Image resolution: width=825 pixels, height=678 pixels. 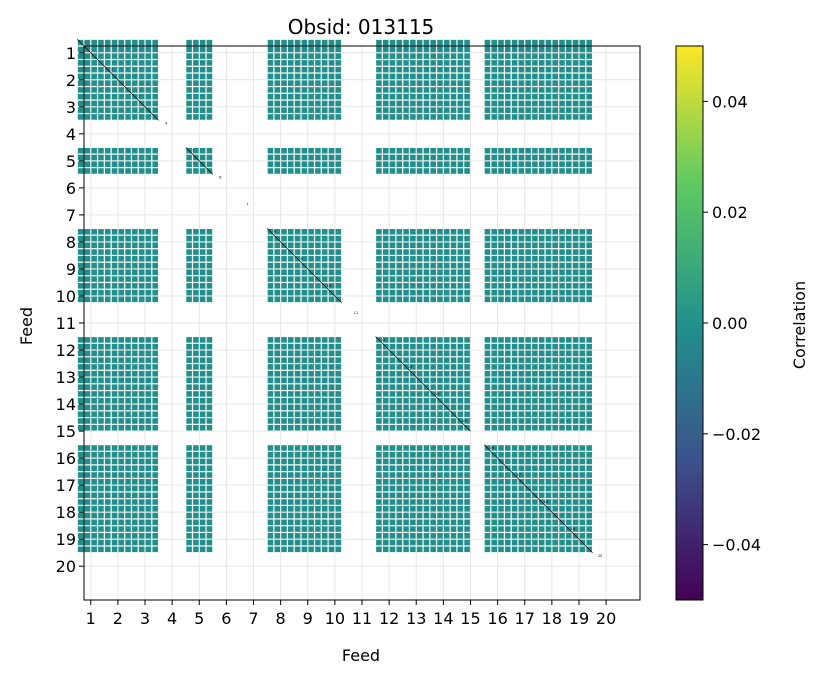 What do you see at coordinates (443, 618) in the screenshot?
I see `x-tick-label: 14` at bounding box center [443, 618].